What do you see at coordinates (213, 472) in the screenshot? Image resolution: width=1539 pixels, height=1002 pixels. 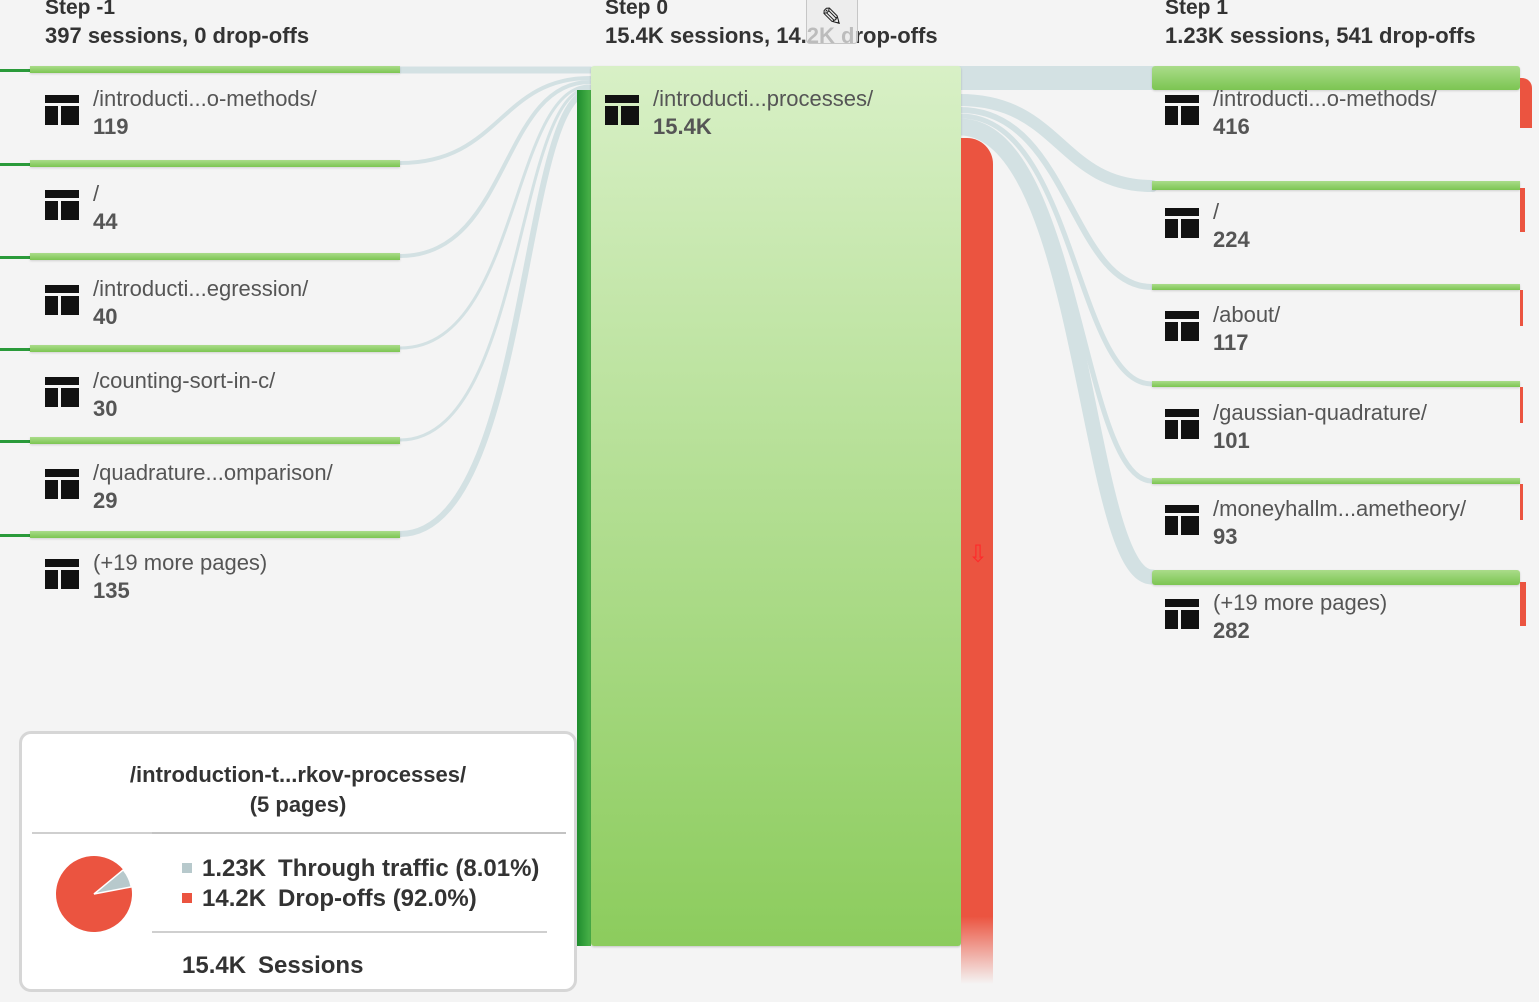 I see `node-name: /quadrature...omparison/` at bounding box center [213, 472].